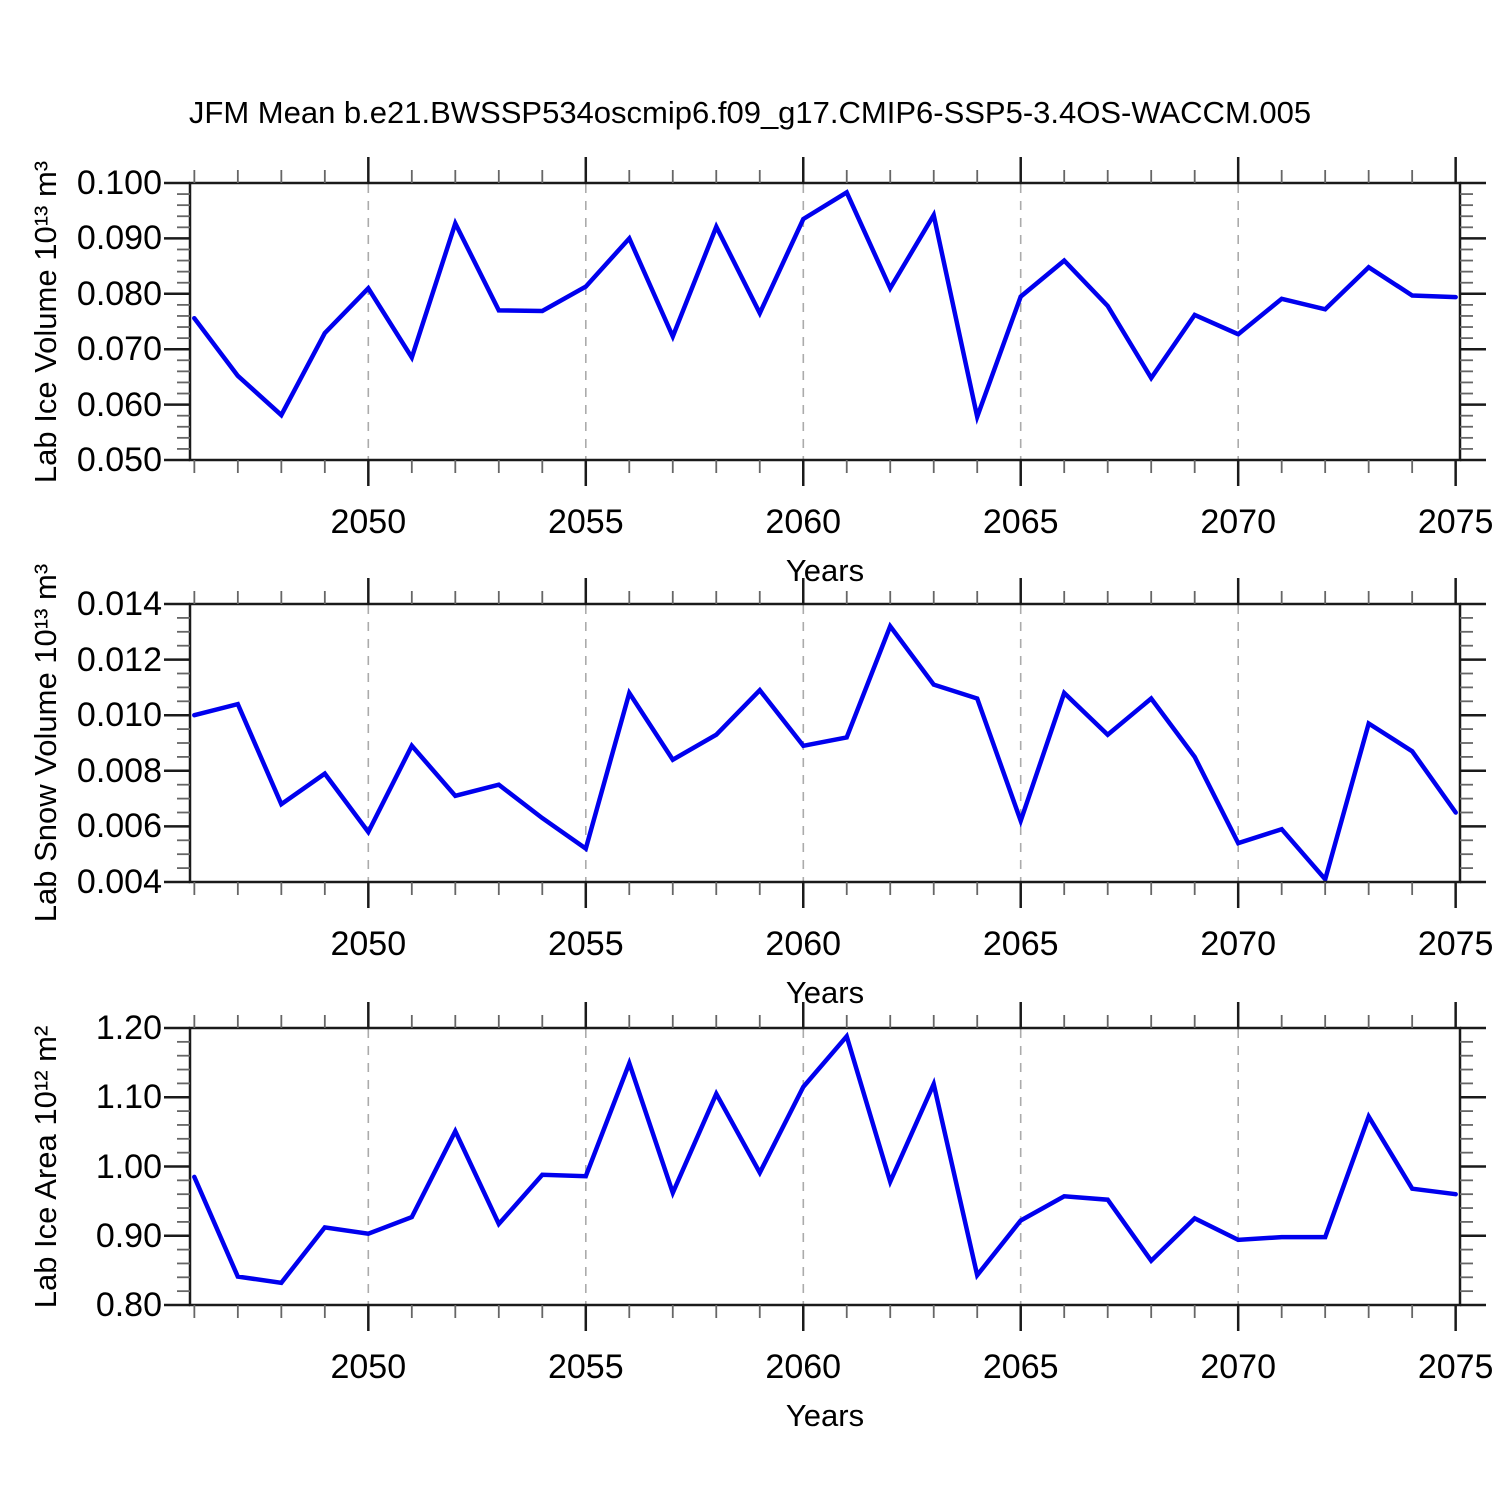 The height and width of the screenshot is (1500, 1500). Describe the element at coordinates (45, 321) in the screenshot. I see `y-axis-title: Lab Ice Volume 10¹³ m³` at that location.